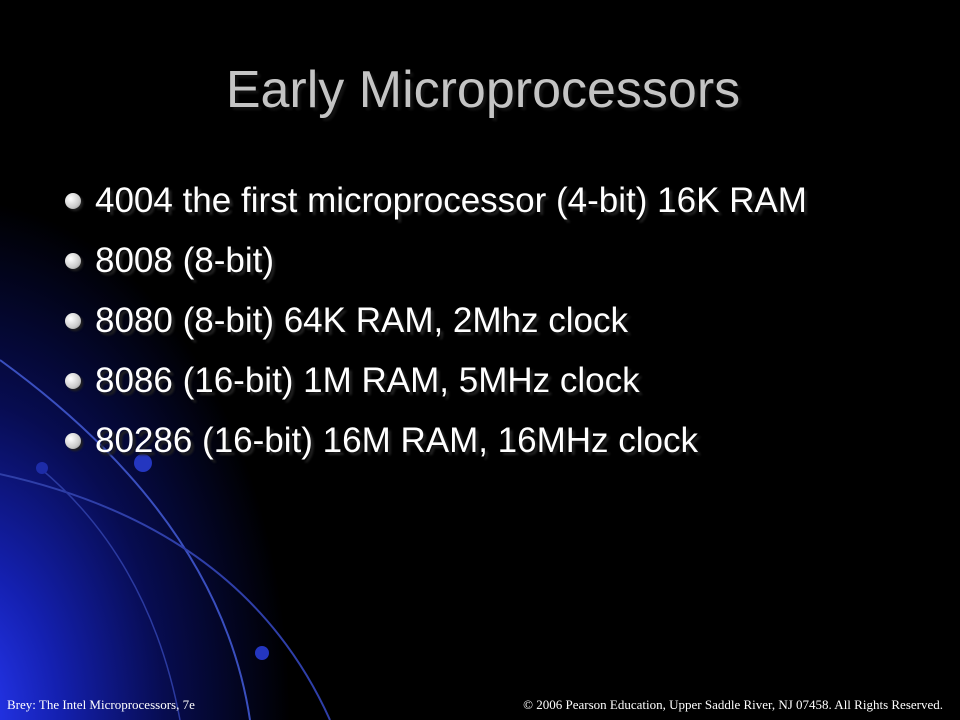 The image size is (960, 720). What do you see at coordinates (483, 90) in the screenshot?
I see `slide-title: Early Microprocessors` at bounding box center [483, 90].